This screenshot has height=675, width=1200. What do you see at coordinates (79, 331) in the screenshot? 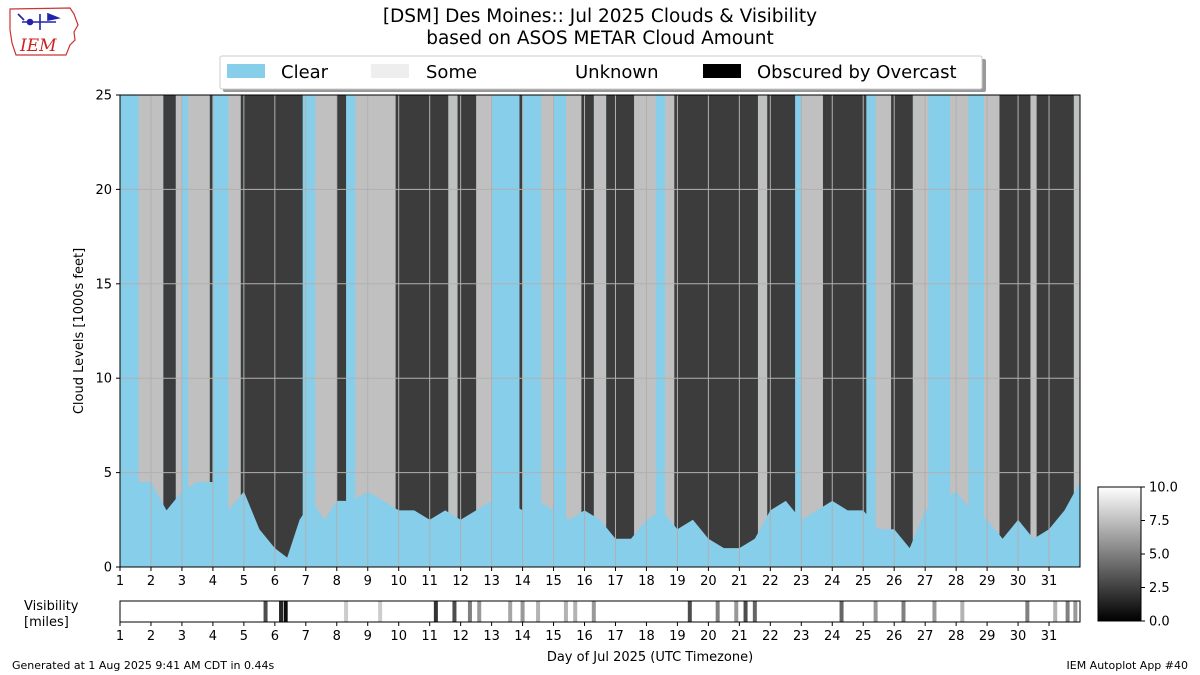
I see `y-axis-label: Cloud Levels [1000s feet]` at bounding box center [79, 331].